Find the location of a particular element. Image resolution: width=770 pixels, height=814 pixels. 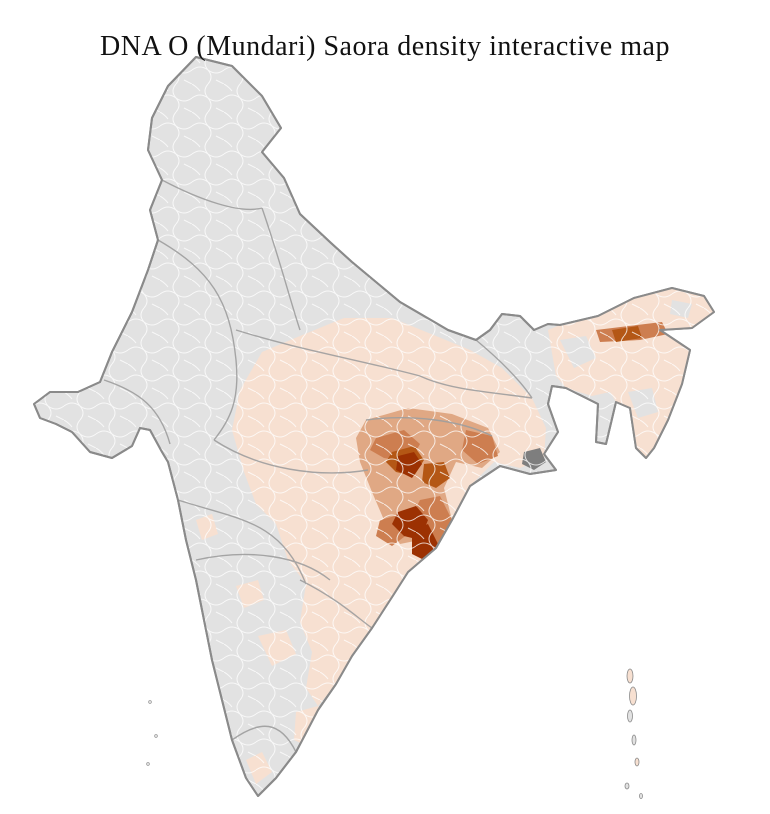

region-lakshadweep-islands is located at coordinates (152, 733).